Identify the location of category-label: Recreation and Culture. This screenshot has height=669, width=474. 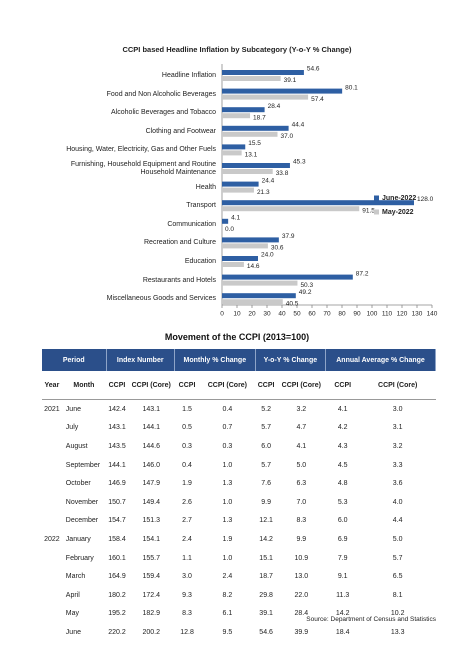
(180, 243).